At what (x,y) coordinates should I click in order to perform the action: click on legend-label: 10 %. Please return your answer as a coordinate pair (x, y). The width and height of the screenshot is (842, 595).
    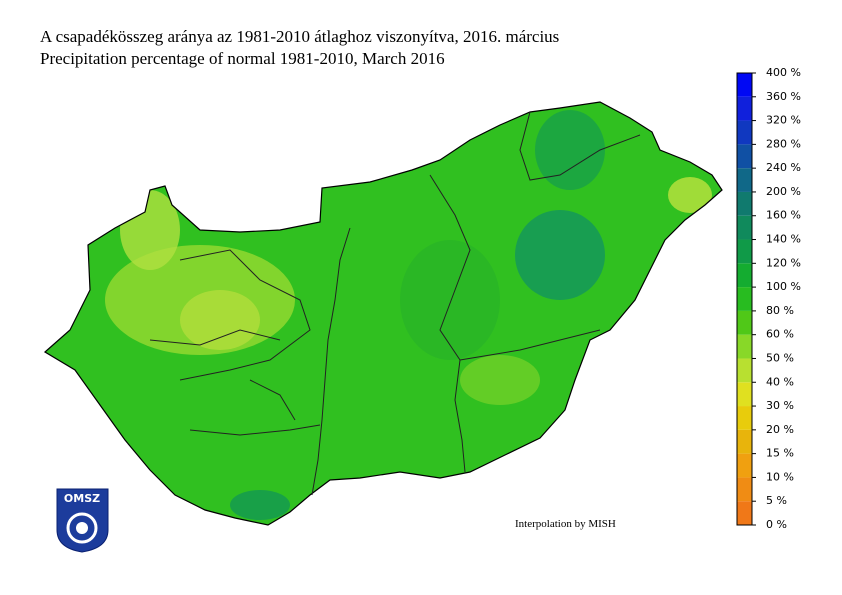
    Looking at the image, I should click on (780, 476).